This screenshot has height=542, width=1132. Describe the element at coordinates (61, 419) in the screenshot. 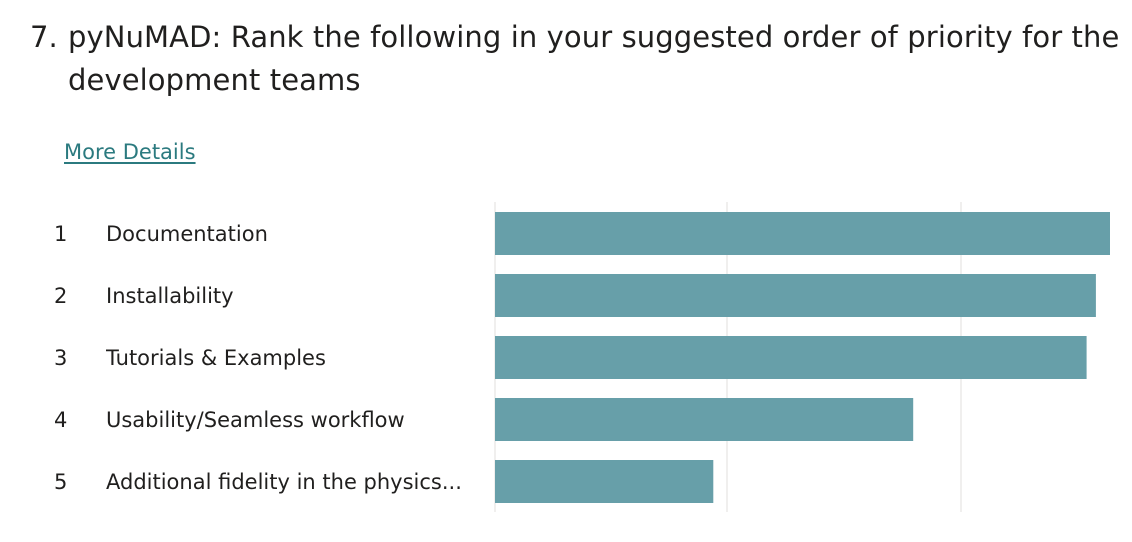

I see `rank-number: 4` at that location.